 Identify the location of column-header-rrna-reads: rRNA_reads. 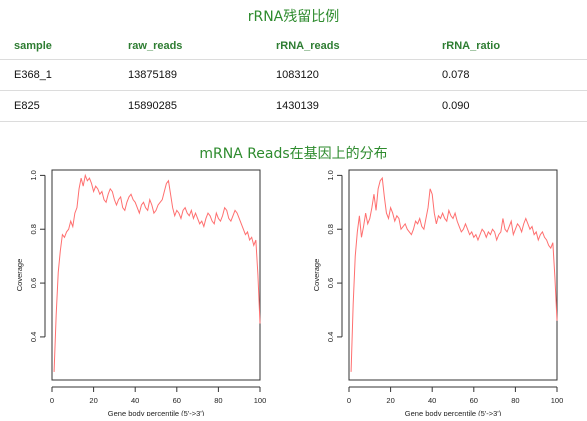
(345, 46).